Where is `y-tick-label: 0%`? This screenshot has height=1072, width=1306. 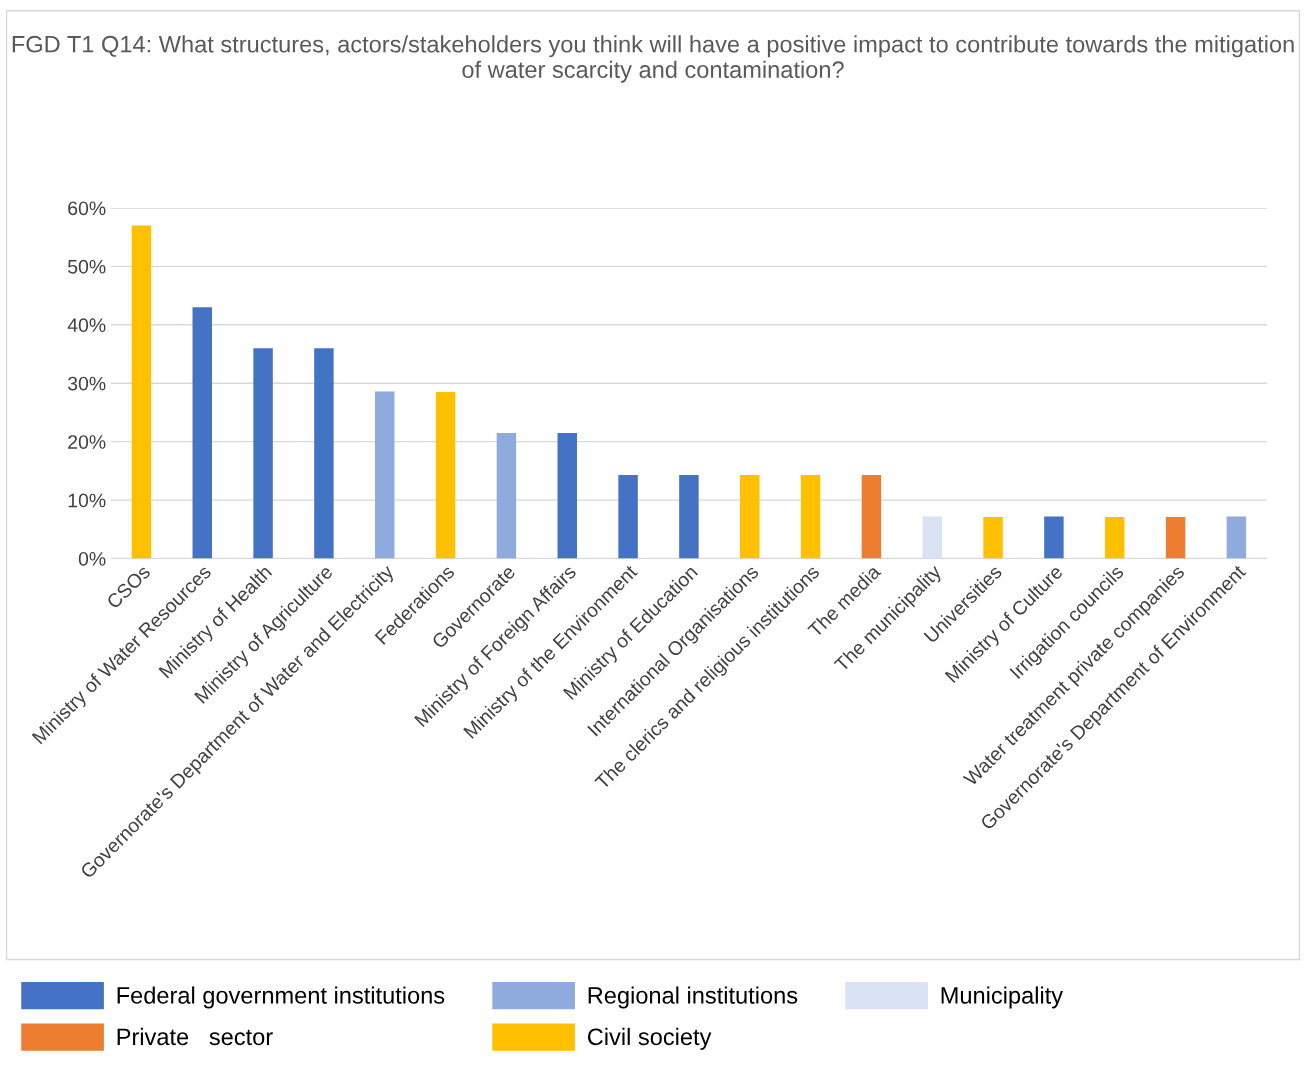 y-tick-label: 0% is located at coordinates (92, 558).